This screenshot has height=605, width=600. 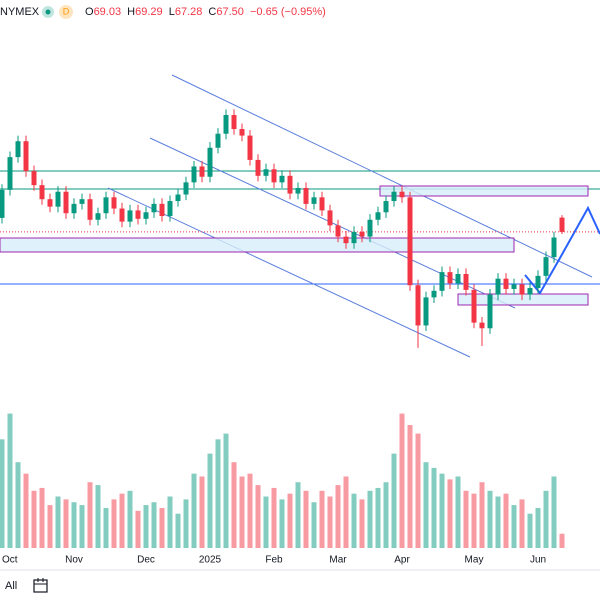 I want to click on x-tick-label: Dec, so click(x=146, y=560).